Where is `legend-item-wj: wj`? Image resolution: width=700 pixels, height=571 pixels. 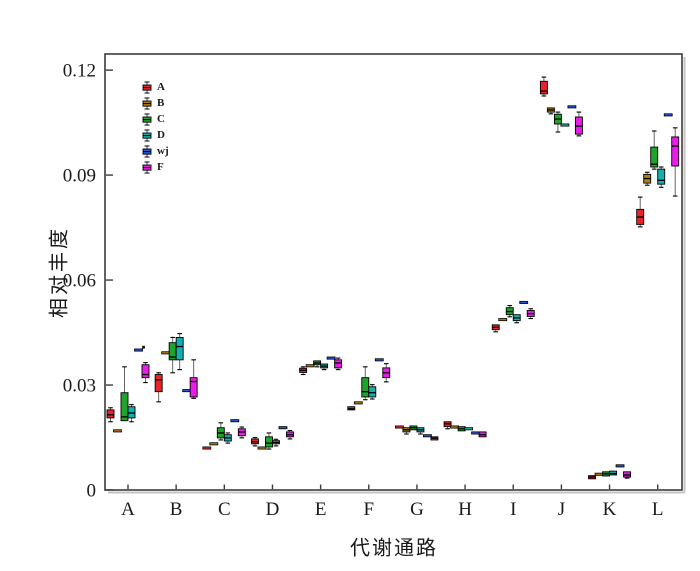 legend-item-wj: wj is located at coordinates (155, 151).